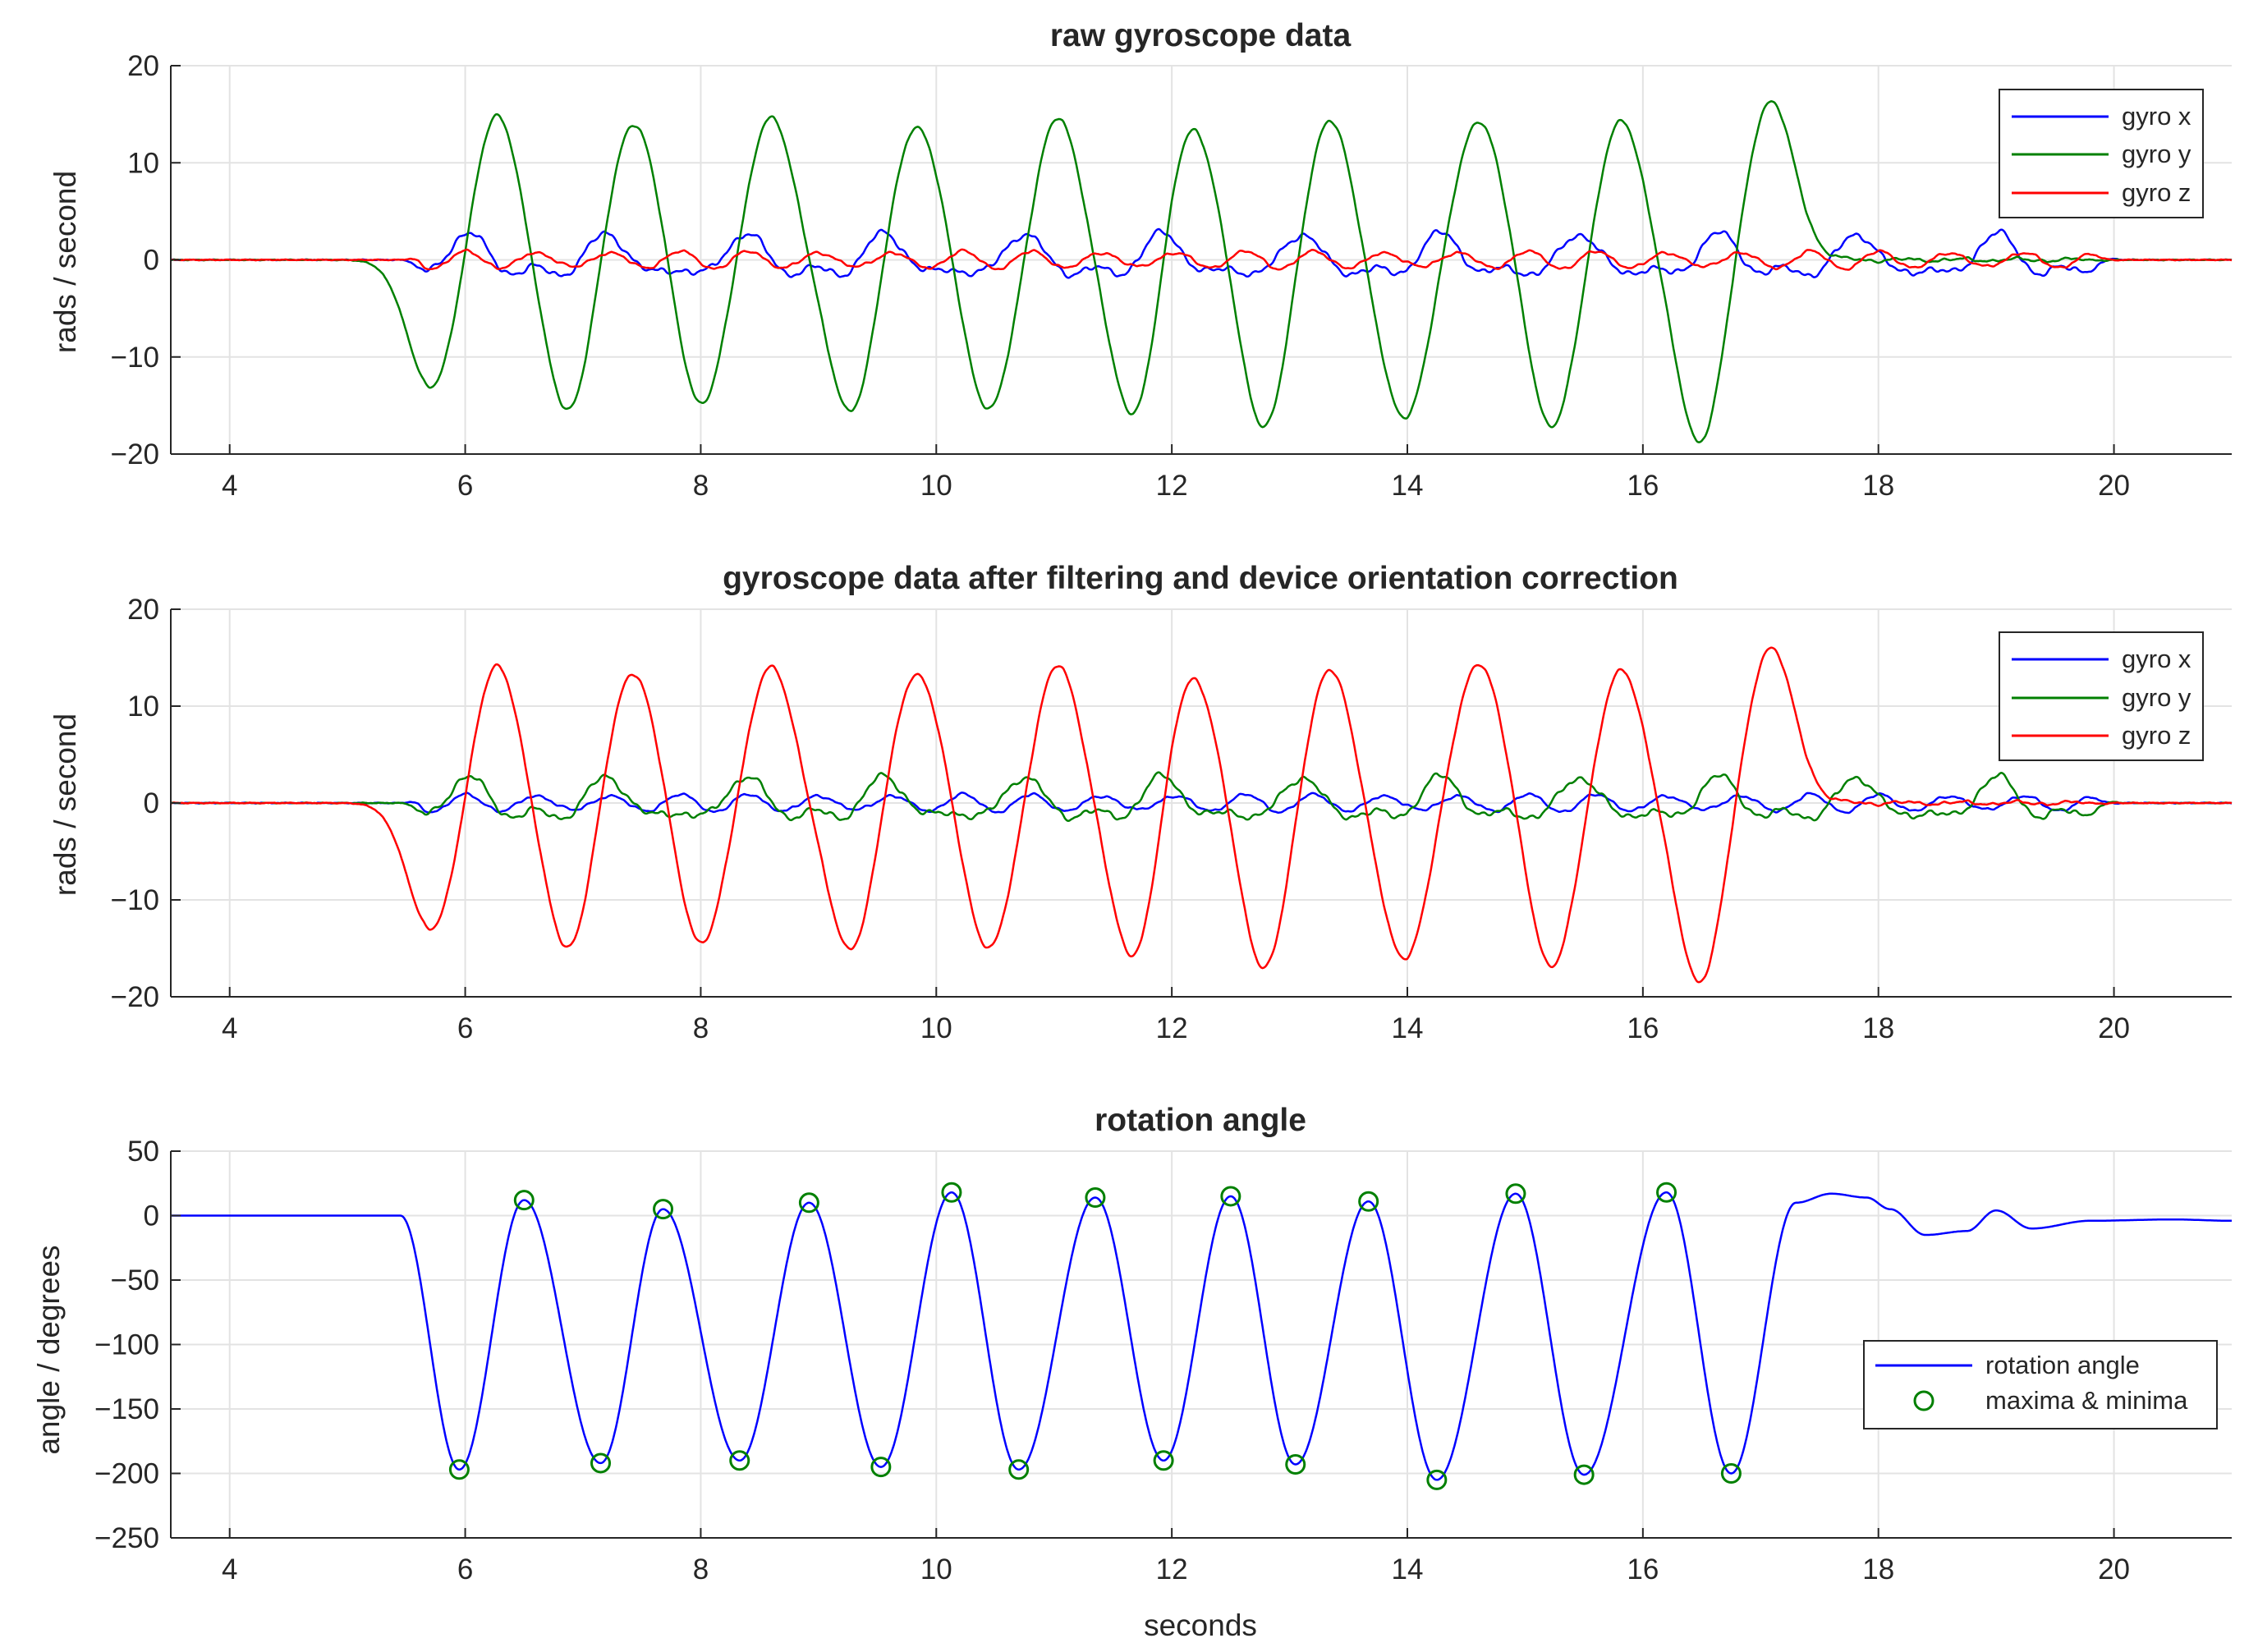 The height and width of the screenshot is (1652, 2258). Describe the element at coordinates (2156, 117) in the screenshot. I see `panel1-legend-gyro-x: gyro x` at that location.